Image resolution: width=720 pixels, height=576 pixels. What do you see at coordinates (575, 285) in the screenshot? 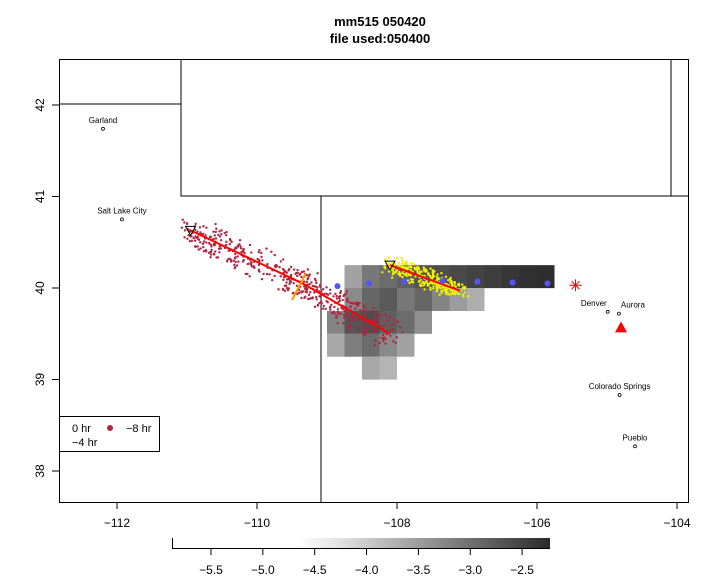
I see `source-asterisk-icon` at bounding box center [575, 285].